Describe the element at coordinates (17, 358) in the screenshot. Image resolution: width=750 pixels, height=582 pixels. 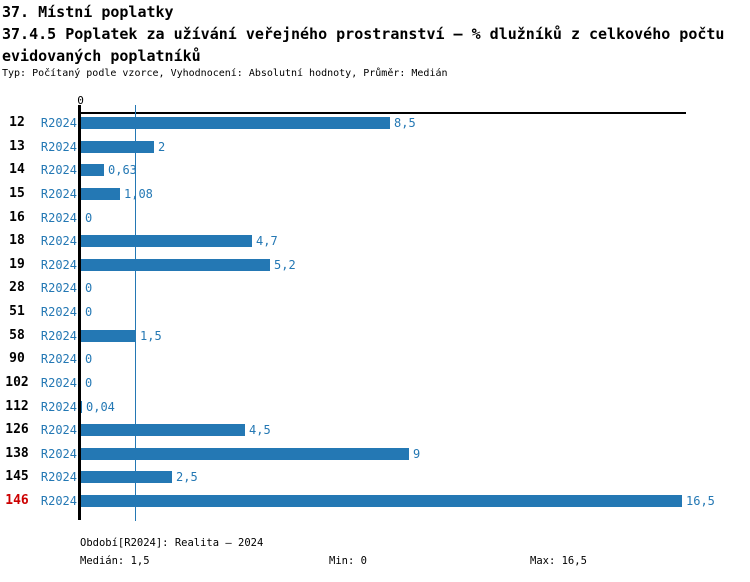
I see `row-category-label: 90` at that location.